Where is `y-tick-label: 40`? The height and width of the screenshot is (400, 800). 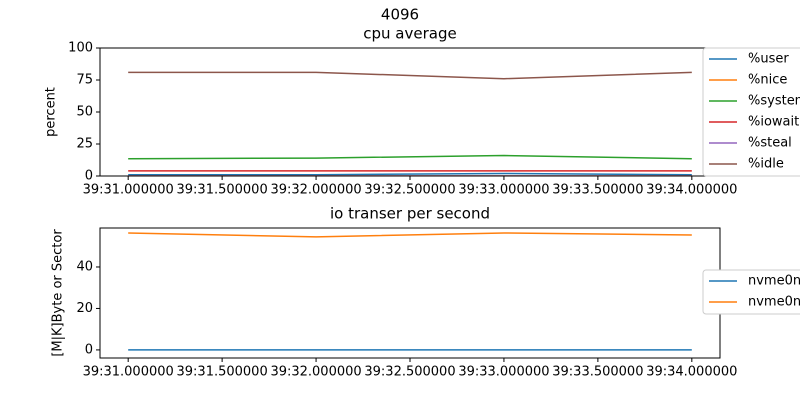 y-tick-label: 40 is located at coordinates (84, 266).